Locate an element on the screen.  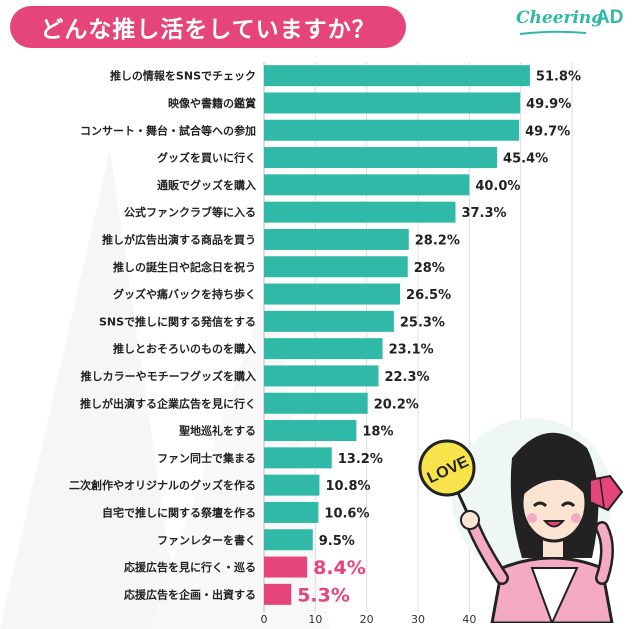
value-label: 25.3% is located at coordinates (422, 322).